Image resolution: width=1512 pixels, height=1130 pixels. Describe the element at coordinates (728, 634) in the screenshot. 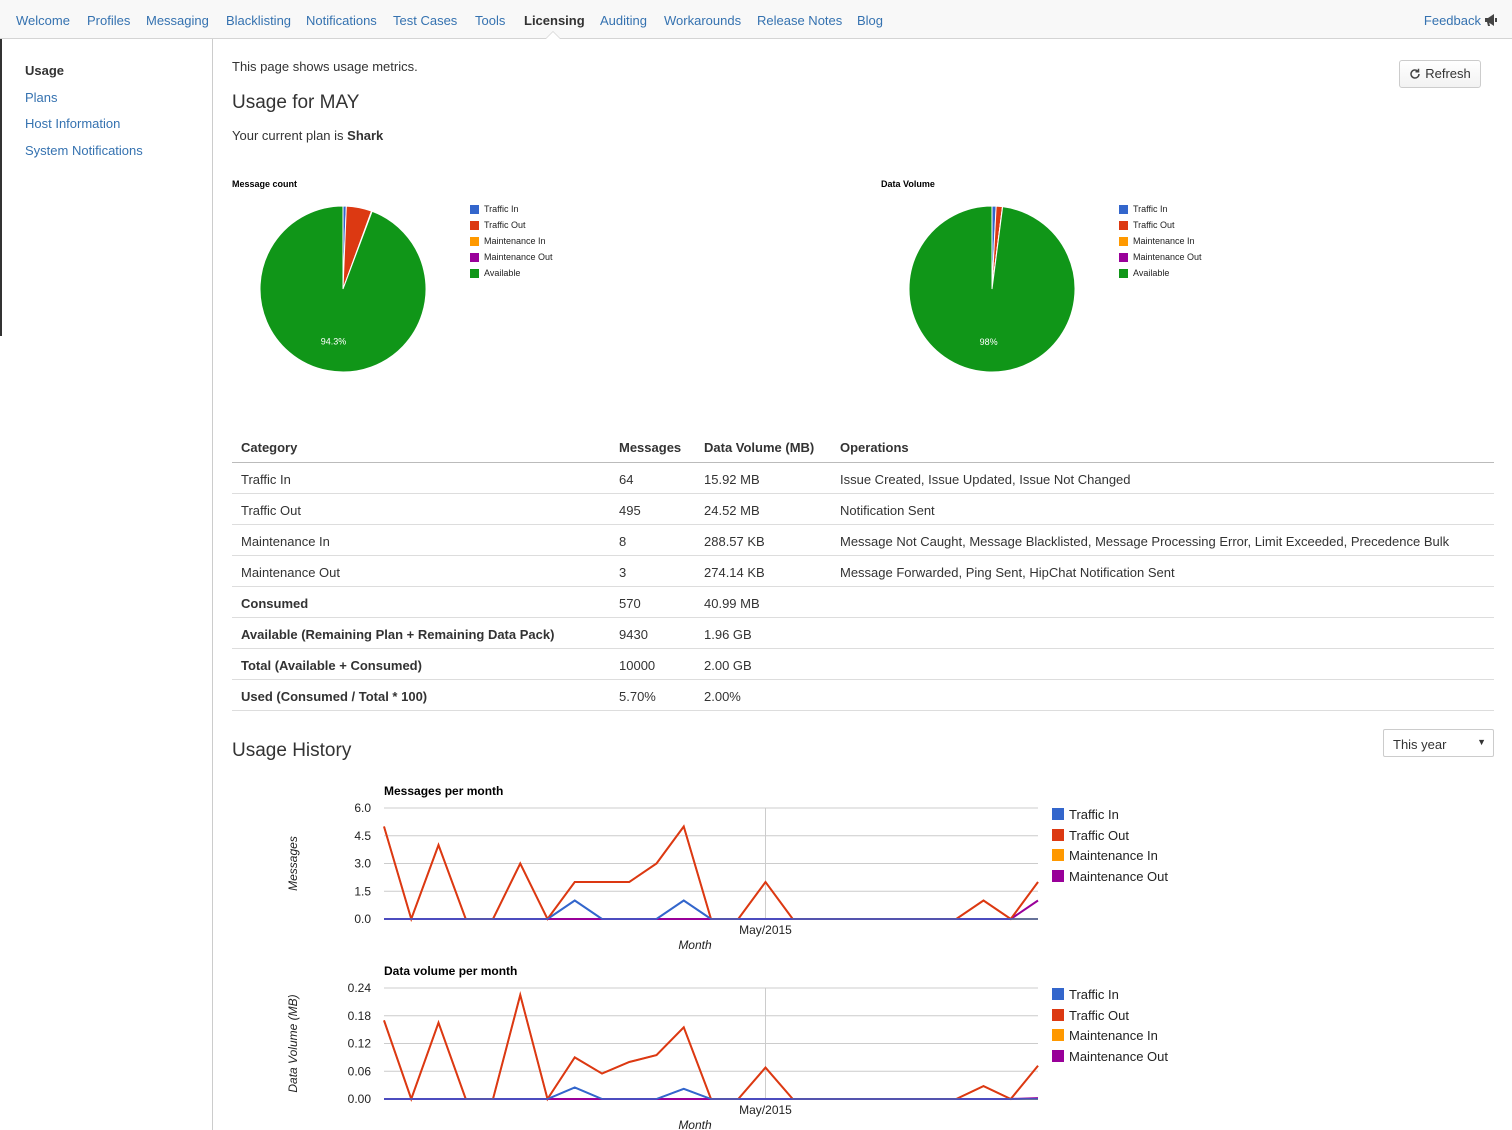

I see `row-volume: 1.96 GB` at that location.